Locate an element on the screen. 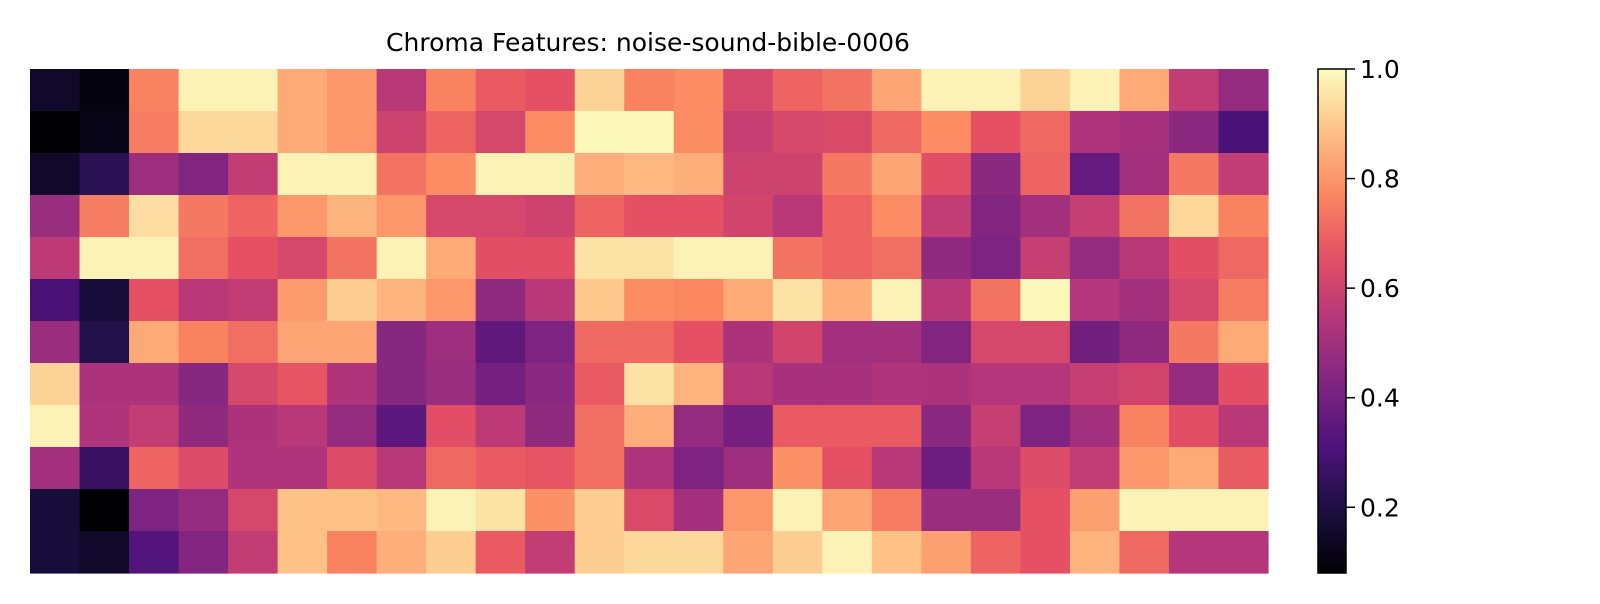  heatmap-cell-r10-c13 is located at coordinates (698, 510).